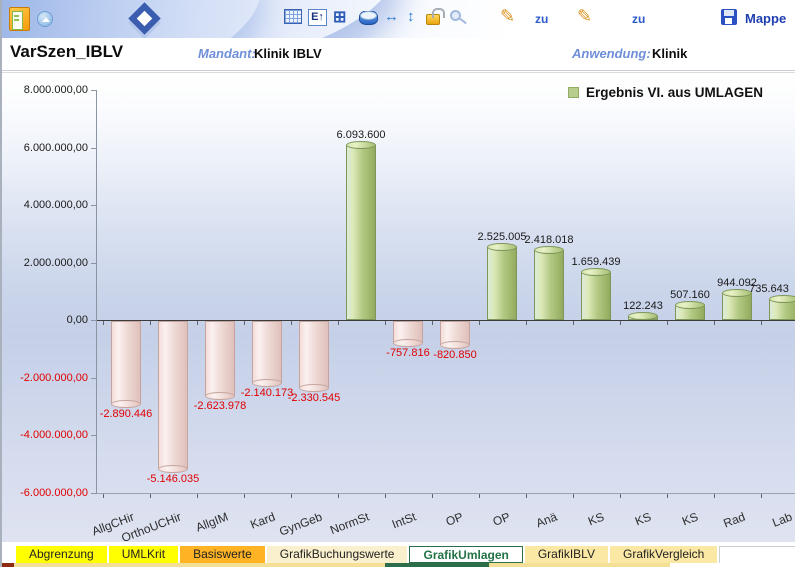 This screenshot has height=567, width=795. What do you see at coordinates (670, 53) in the screenshot?
I see `anwendung-value: Klinik` at bounding box center [670, 53].